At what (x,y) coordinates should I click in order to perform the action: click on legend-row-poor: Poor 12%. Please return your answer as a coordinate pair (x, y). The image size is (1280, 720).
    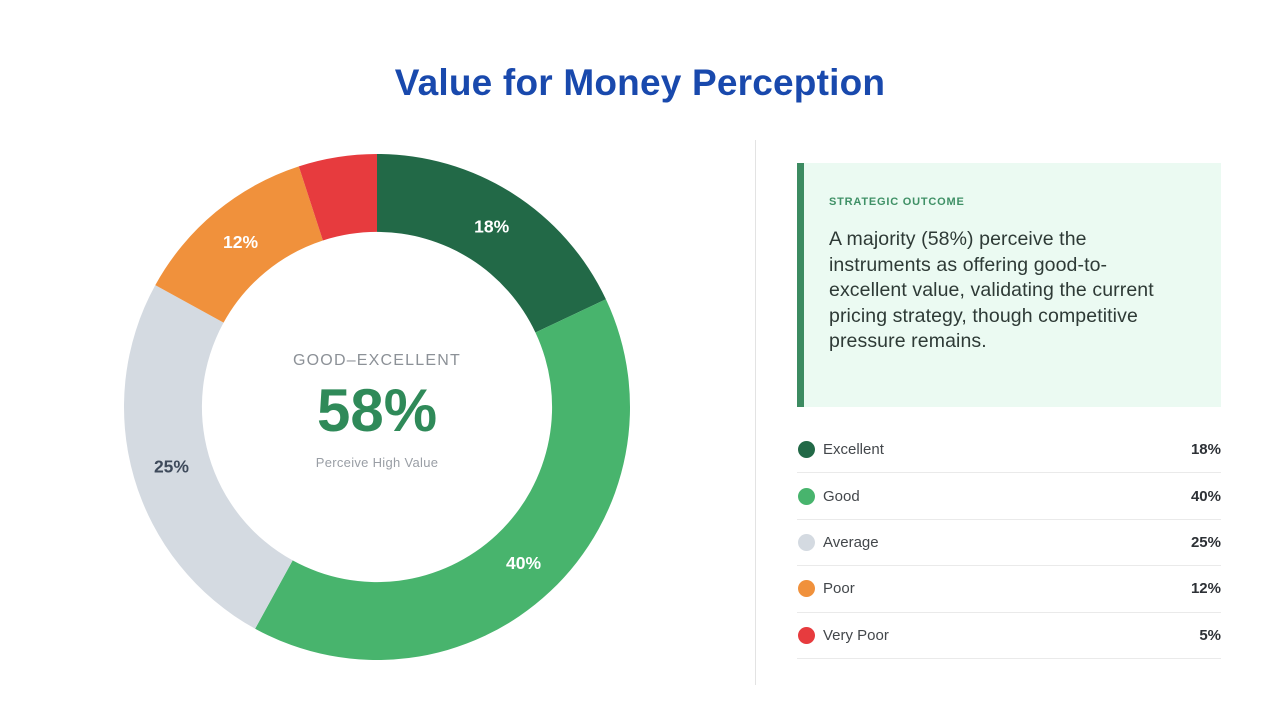
    Looking at the image, I should click on (1009, 589).